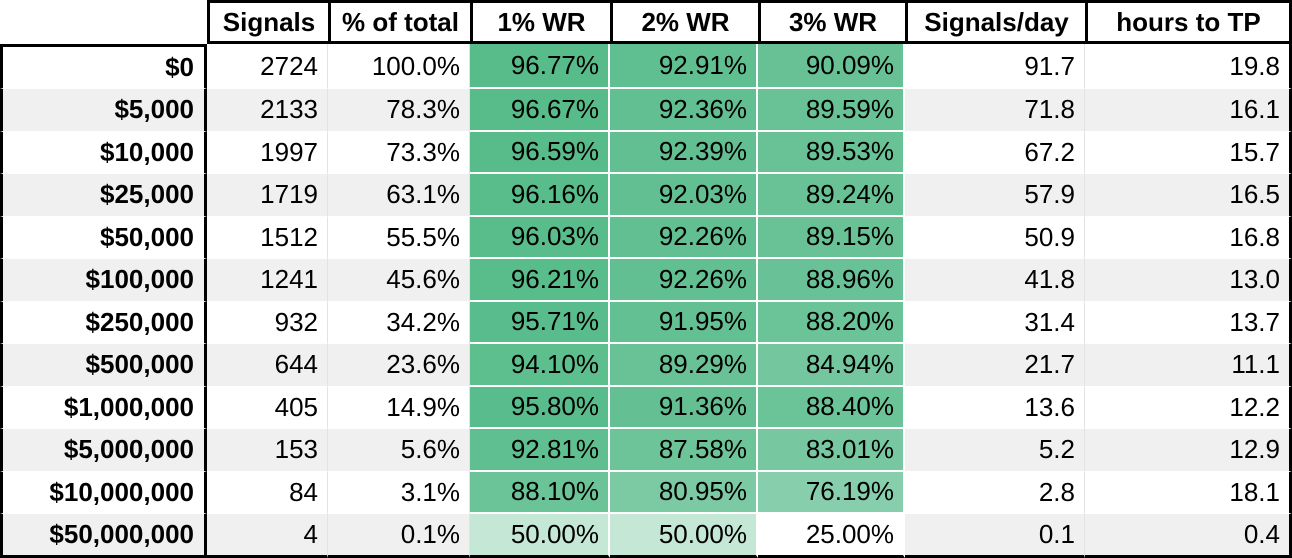  What do you see at coordinates (540, 323) in the screenshot?
I see `cell-1pct-wr: 95.71%` at bounding box center [540, 323].